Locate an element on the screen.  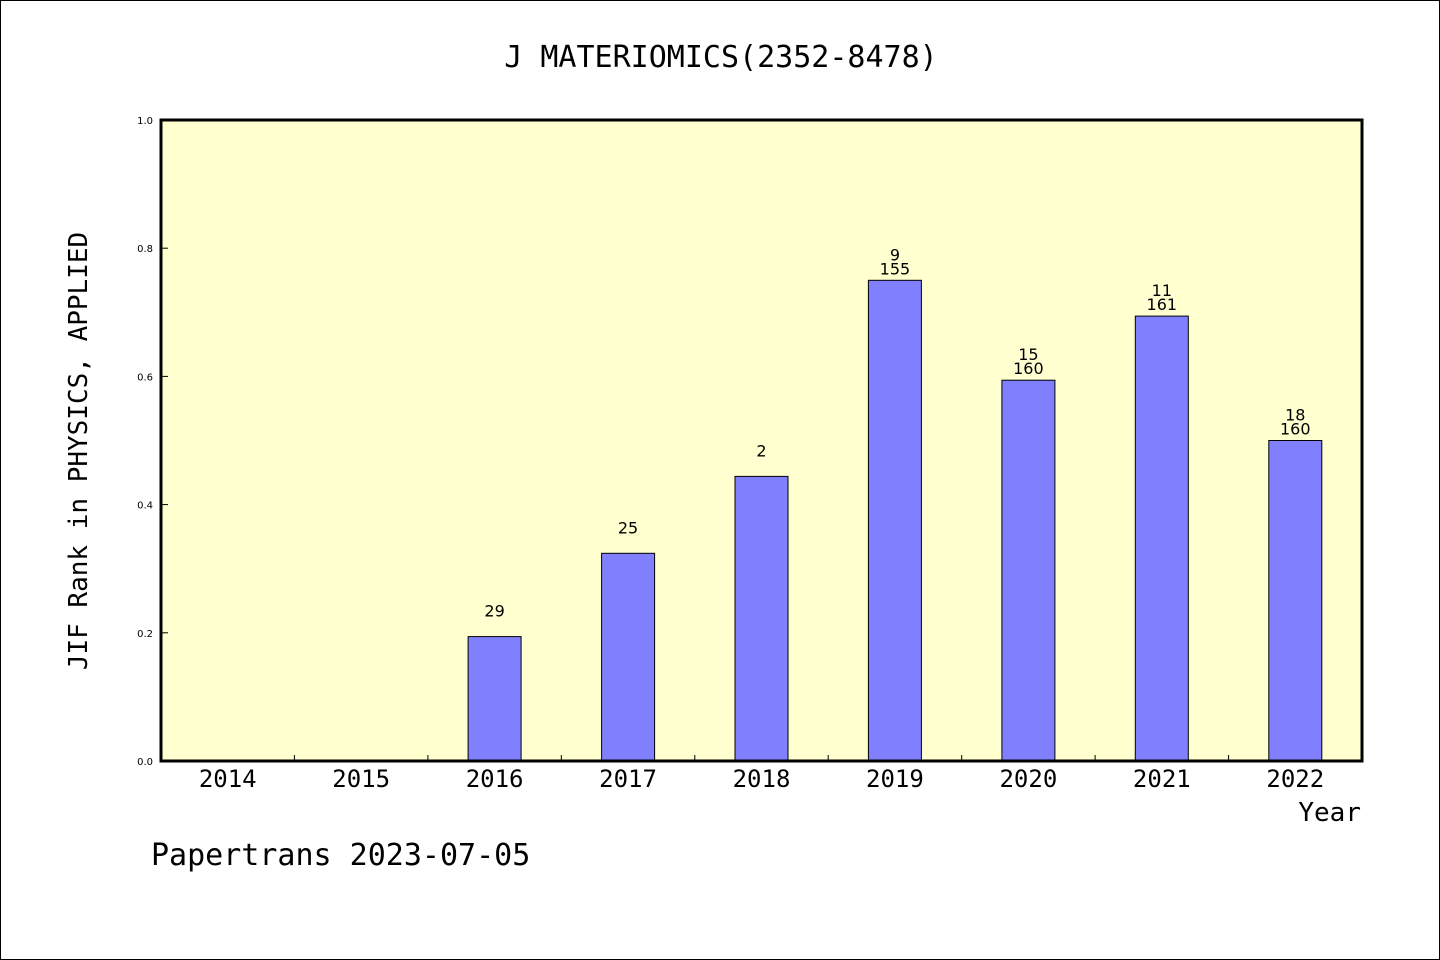
x-tick-label-2020: 2020 is located at coordinates (1028, 779).